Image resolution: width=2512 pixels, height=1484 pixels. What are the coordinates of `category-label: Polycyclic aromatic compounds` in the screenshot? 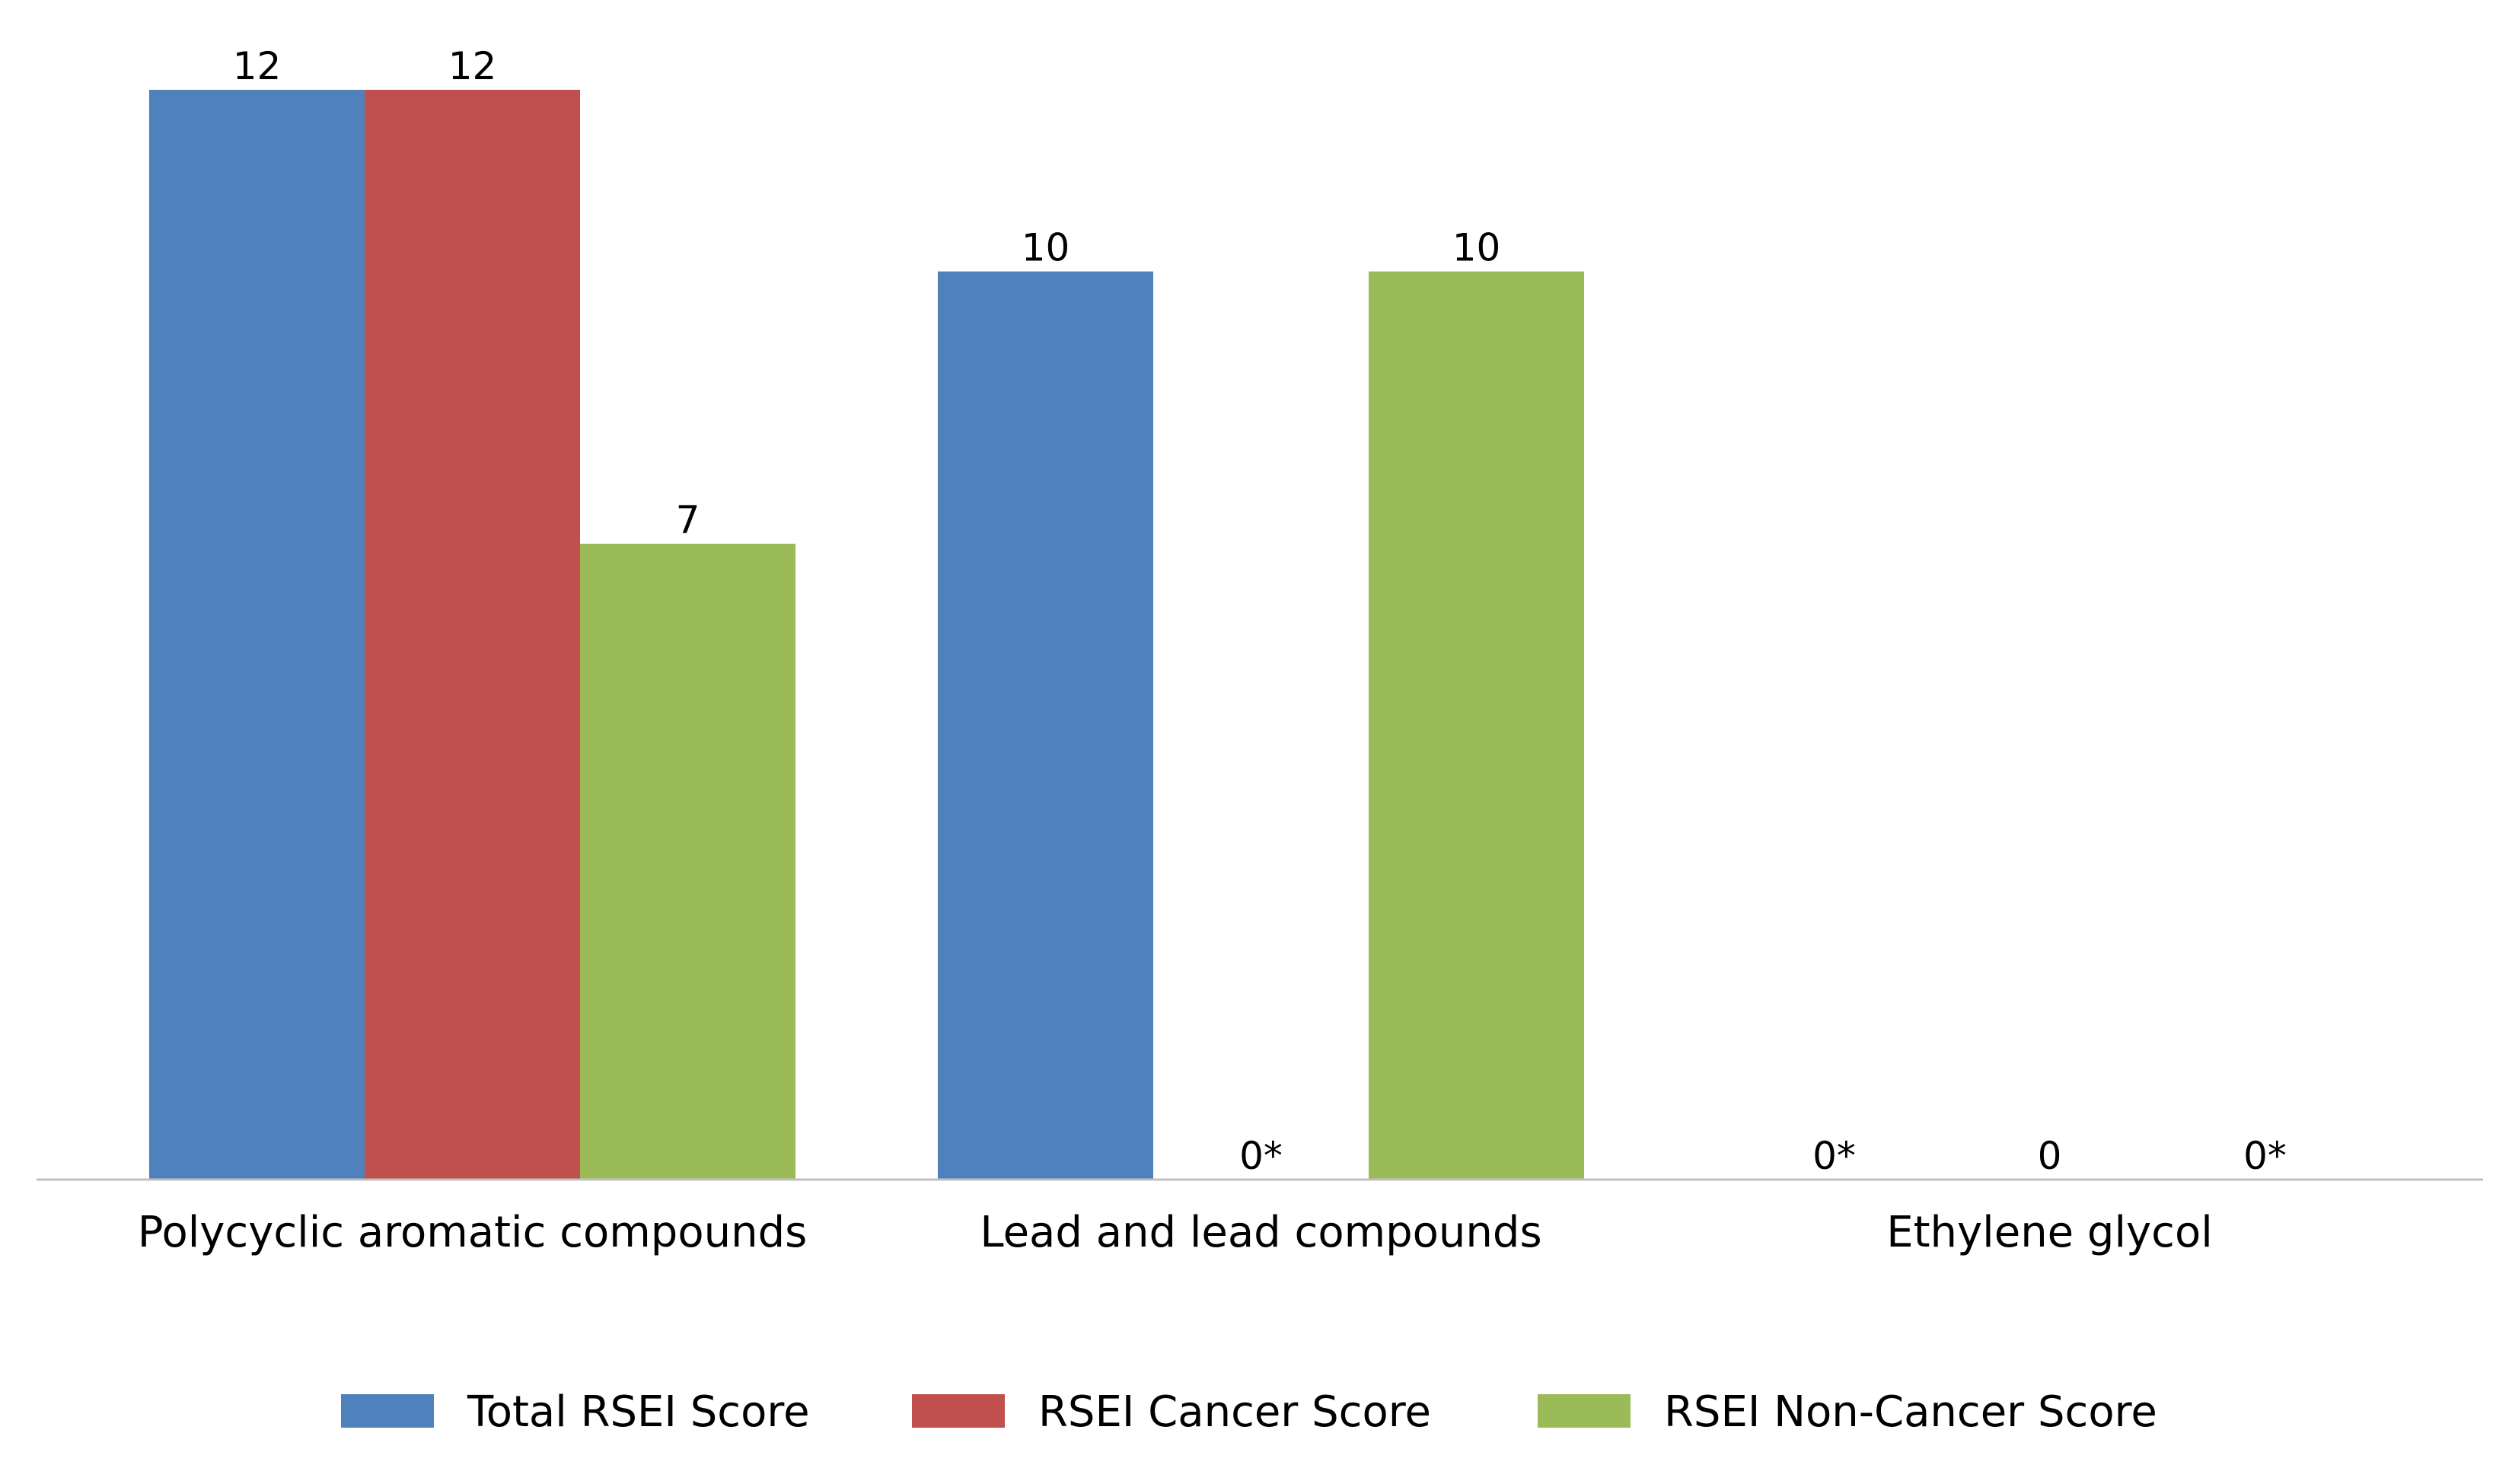 It's located at (473, 1232).